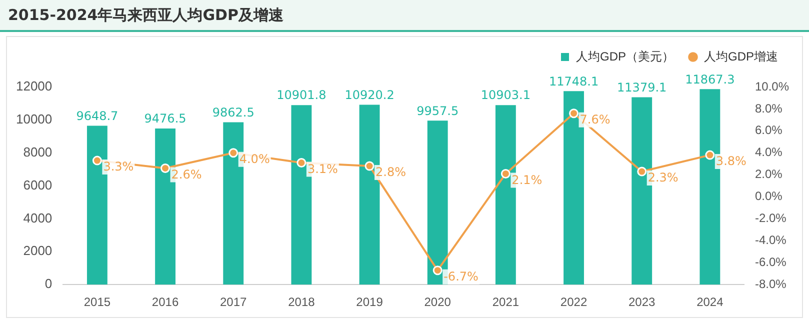  I want to click on x-tick-label: 2018, so click(302, 302).